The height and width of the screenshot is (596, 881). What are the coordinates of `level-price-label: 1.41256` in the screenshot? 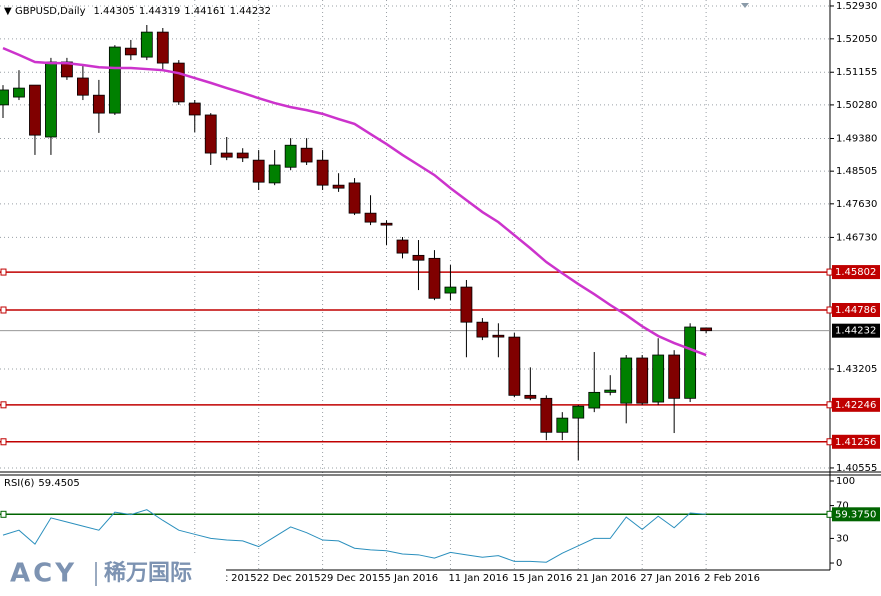 It's located at (855, 442).